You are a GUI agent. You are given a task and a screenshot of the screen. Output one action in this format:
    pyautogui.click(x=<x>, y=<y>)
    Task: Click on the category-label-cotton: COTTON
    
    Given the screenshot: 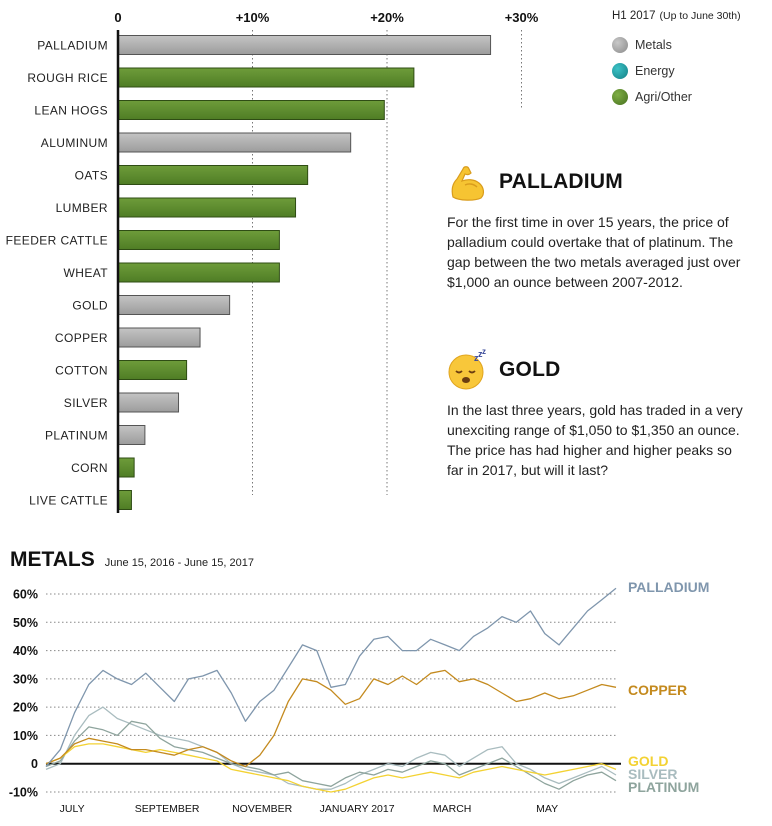 What is the action you would take?
    pyautogui.click(x=81, y=371)
    